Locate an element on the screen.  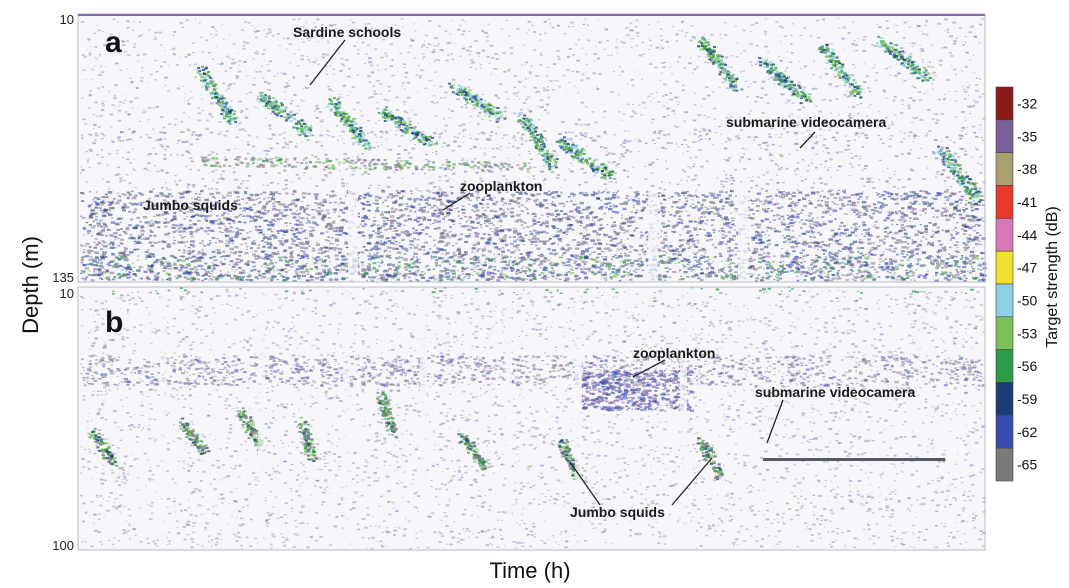
annotation-videocamera-a: submarine videocamera is located at coordinates (806, 122).